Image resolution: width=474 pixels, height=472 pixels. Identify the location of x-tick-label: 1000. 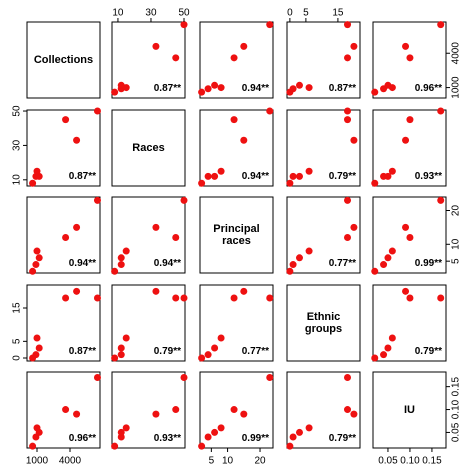
(37, 461).